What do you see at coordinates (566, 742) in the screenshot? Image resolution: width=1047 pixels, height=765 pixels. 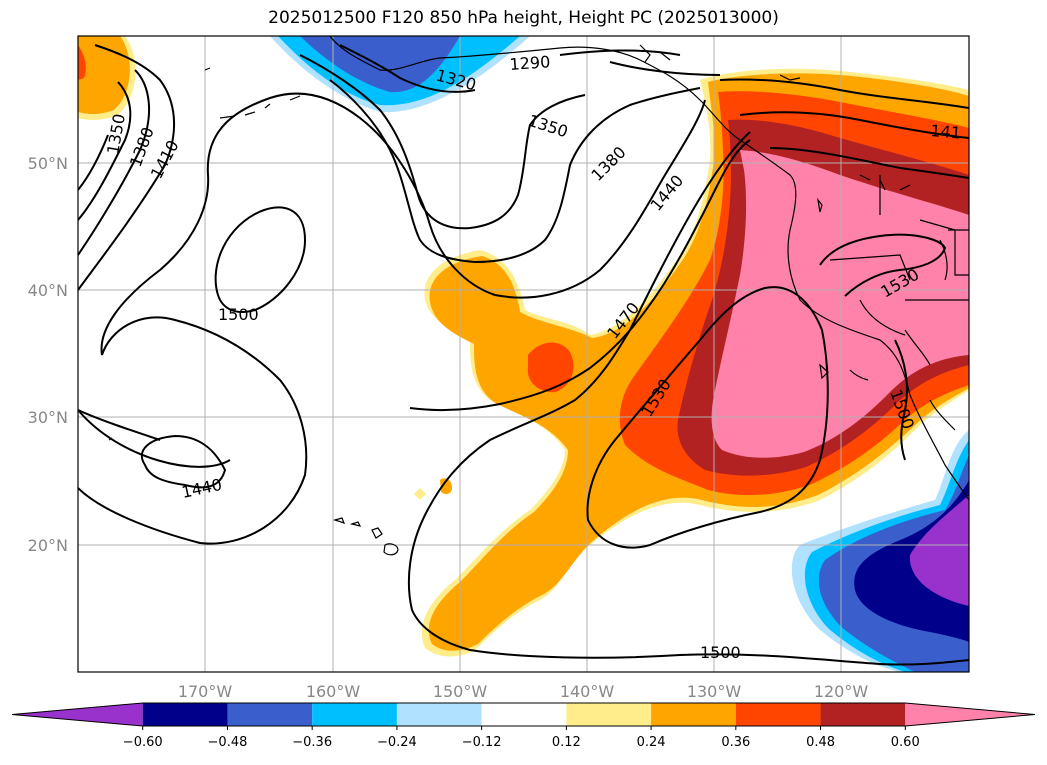 I see `colorbar-tick-label: 0.12` at bounding box center [566, 742].